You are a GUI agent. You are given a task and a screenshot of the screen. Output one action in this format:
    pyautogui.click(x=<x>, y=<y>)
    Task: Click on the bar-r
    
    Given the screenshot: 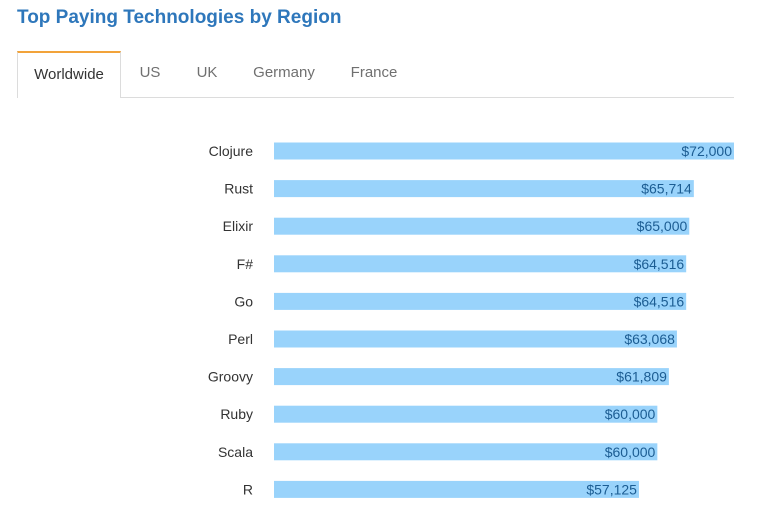 What is the action you would take?
    pyautogui.click(x=456, y=489)
    